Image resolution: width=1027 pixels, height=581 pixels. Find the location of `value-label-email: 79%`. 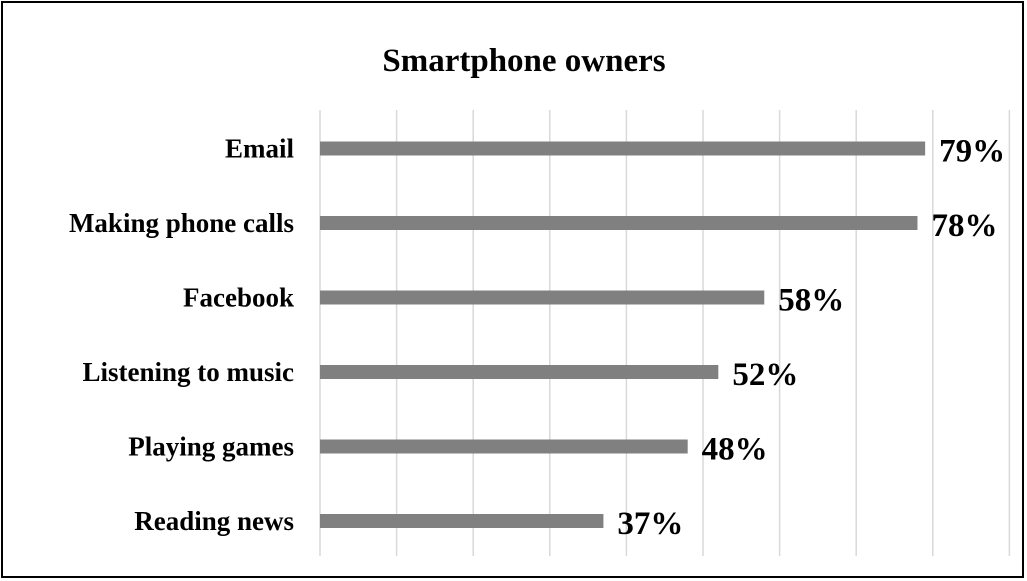

value-label-email: 79% is located at coordinates (972, 152).